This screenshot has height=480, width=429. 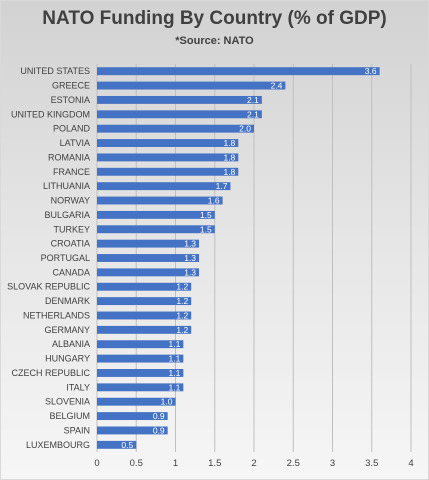 What do you see at coordinates (66, 186) in the screenshot?
I see `category-label: LITHUANIA` at bounding box center [66, 186].